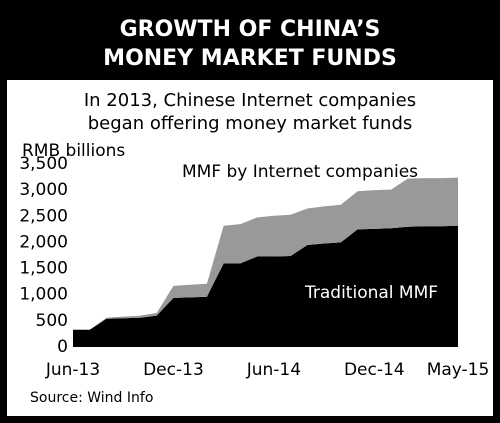 The image size is (500, 423). I want to click on subtitle: In 2013, Chinese Internet companies, so click(250, 100).